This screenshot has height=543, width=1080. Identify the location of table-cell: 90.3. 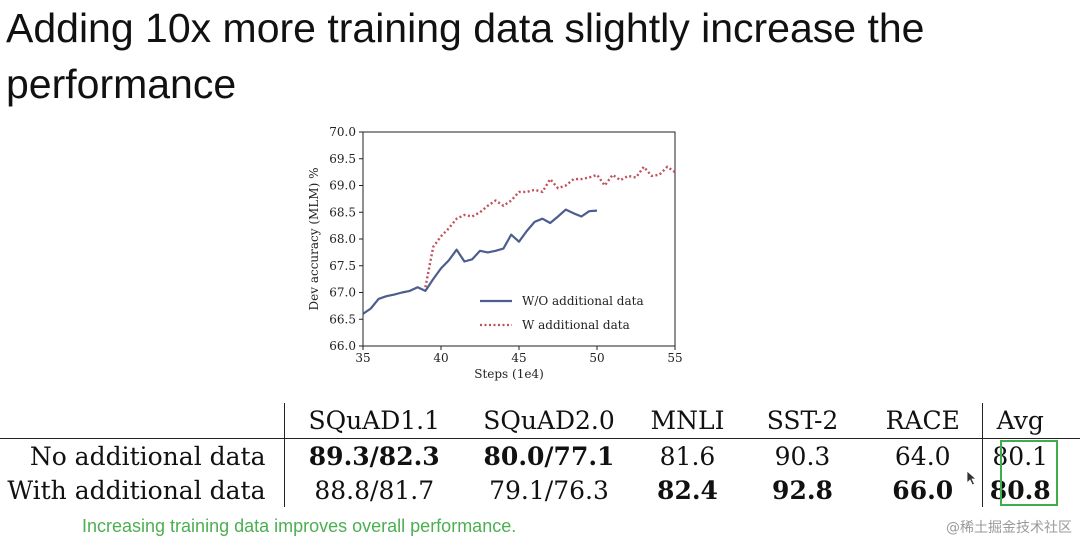
(802, 456).